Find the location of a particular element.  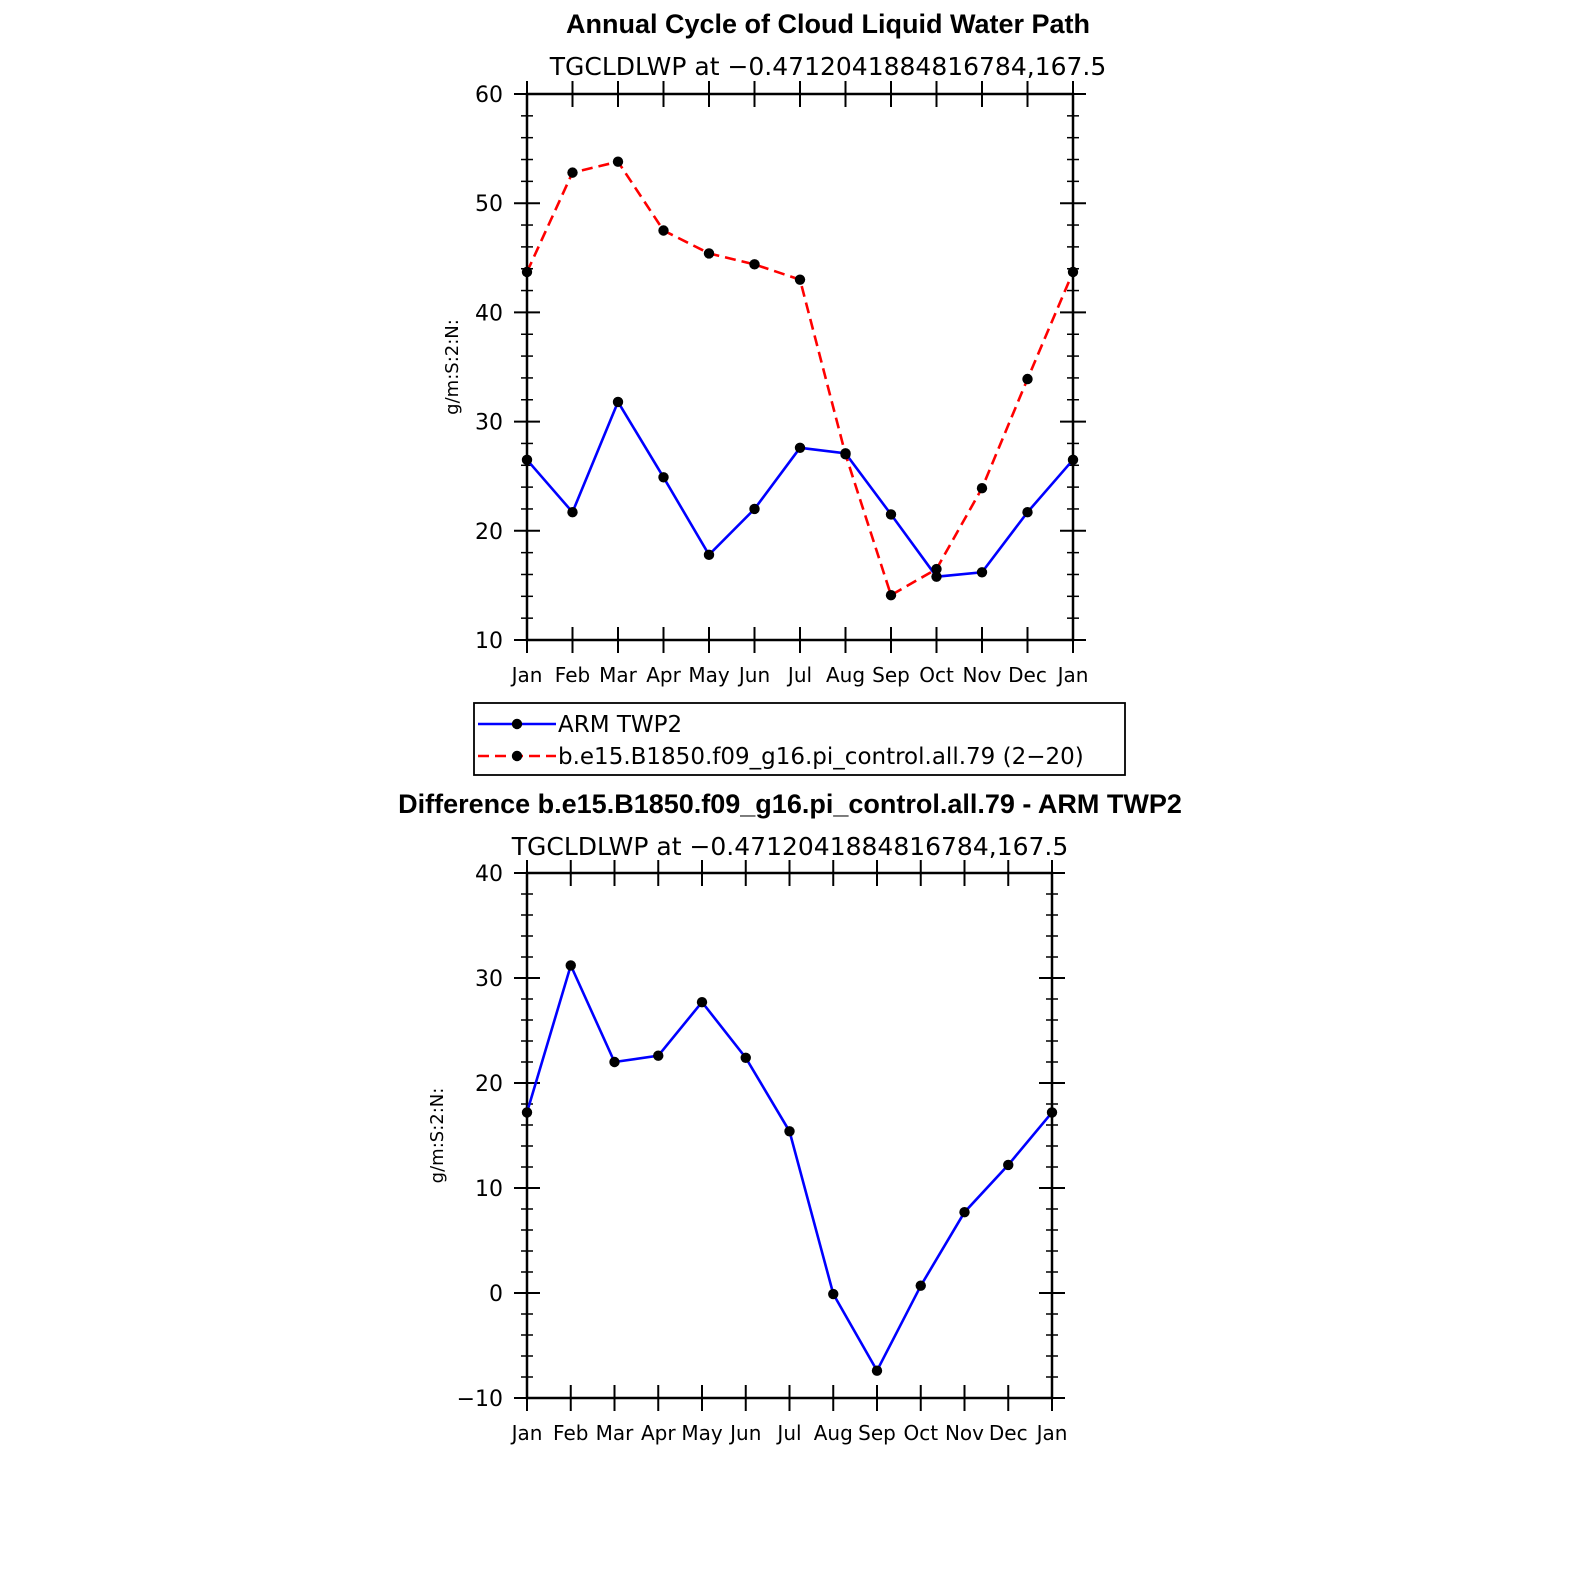

chart0-plot-frame is located at coordinates (800, 367).